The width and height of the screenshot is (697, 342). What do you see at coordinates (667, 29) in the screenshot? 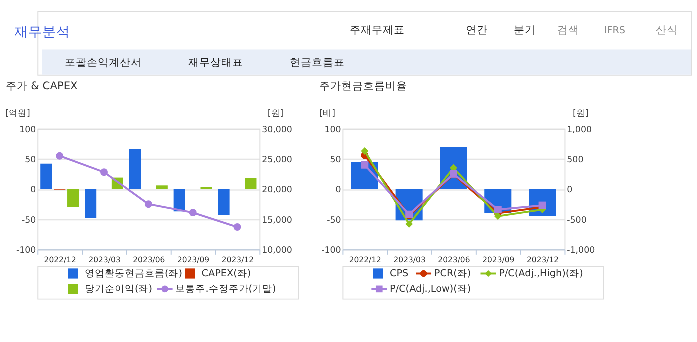
I see `text: 산식` at bounding box center [667, 29].